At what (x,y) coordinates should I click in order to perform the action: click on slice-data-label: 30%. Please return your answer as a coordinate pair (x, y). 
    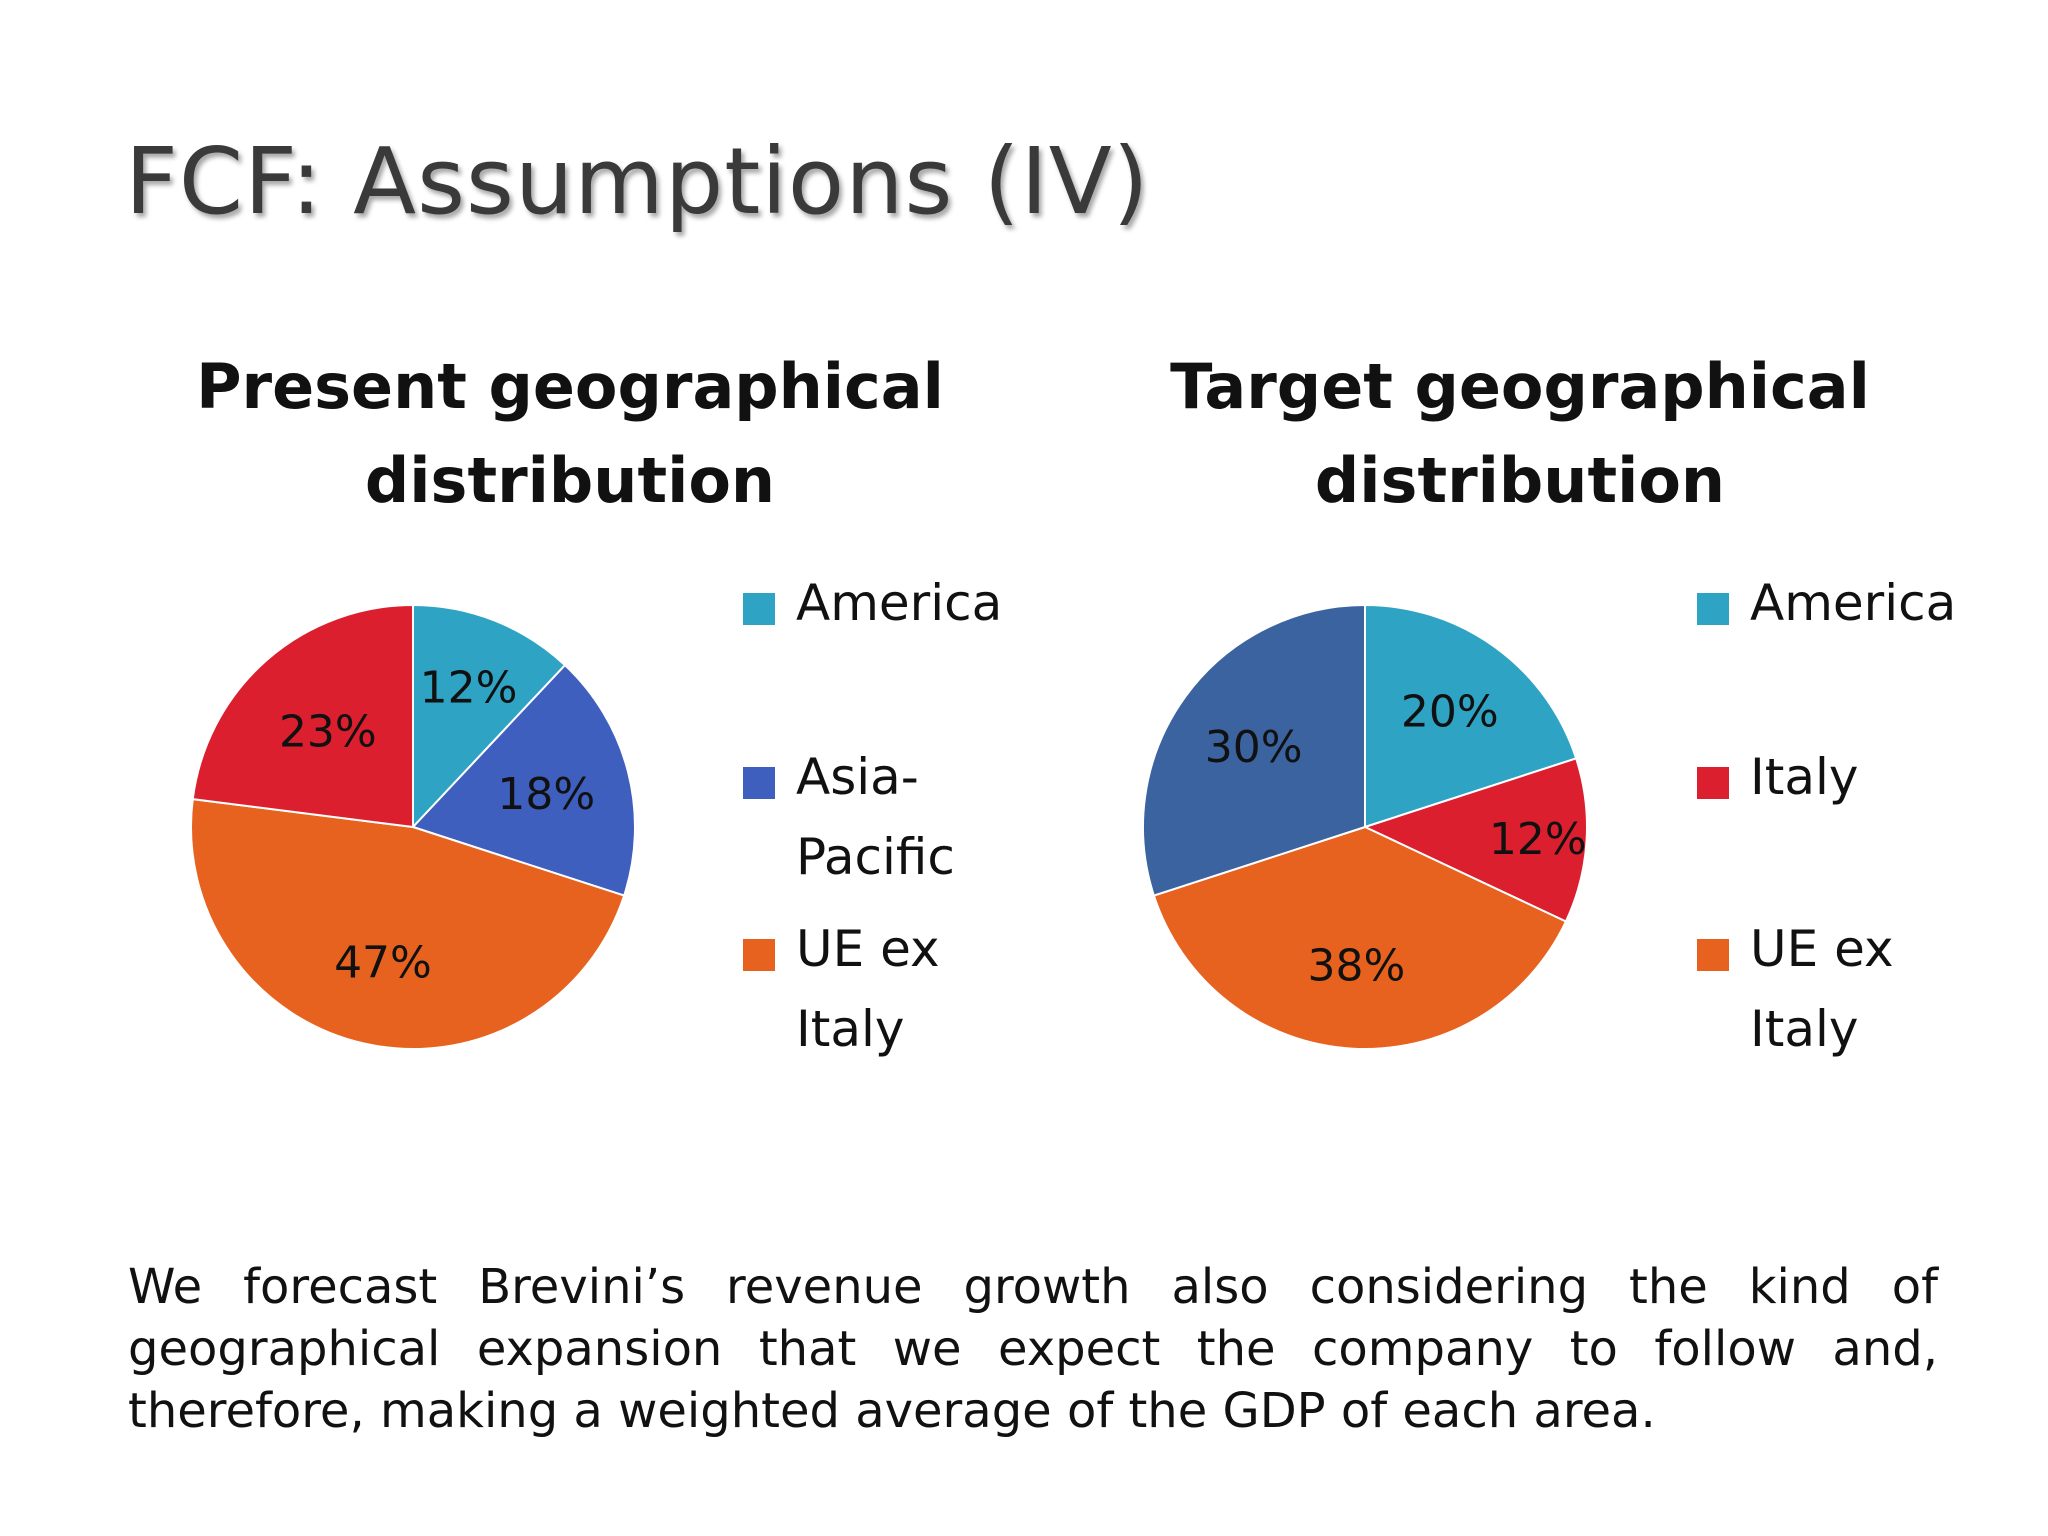
    Looking at the image, I should click on (1254, 747).